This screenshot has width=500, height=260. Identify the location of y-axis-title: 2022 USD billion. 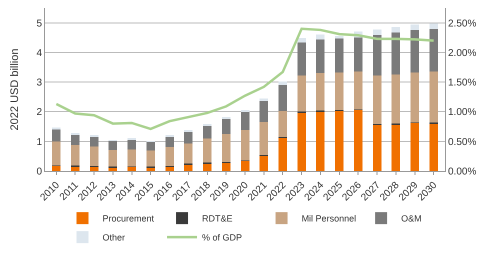
(15, 89).